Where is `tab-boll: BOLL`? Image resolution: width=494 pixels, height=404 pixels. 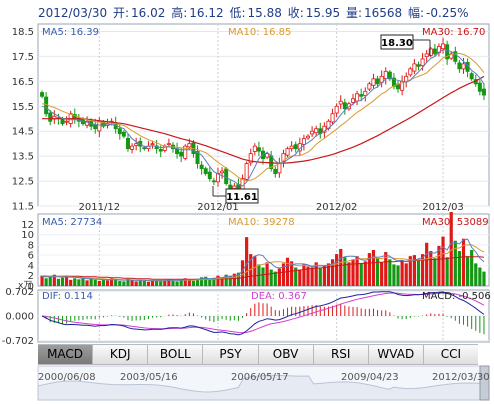
tab-boll: BOLL is located at coordinates (176, 354).